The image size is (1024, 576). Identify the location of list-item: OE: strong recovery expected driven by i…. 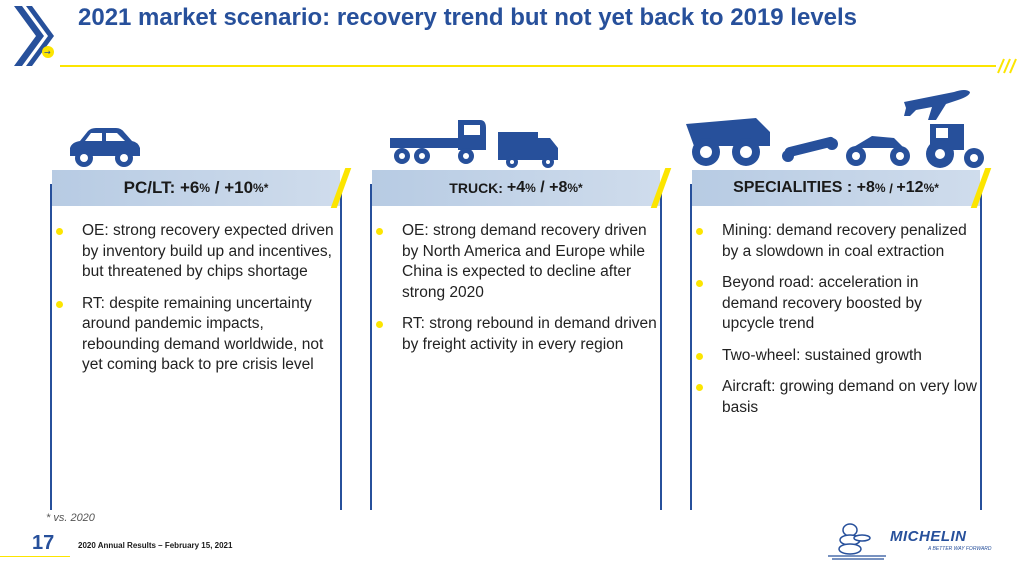
(194, 252).